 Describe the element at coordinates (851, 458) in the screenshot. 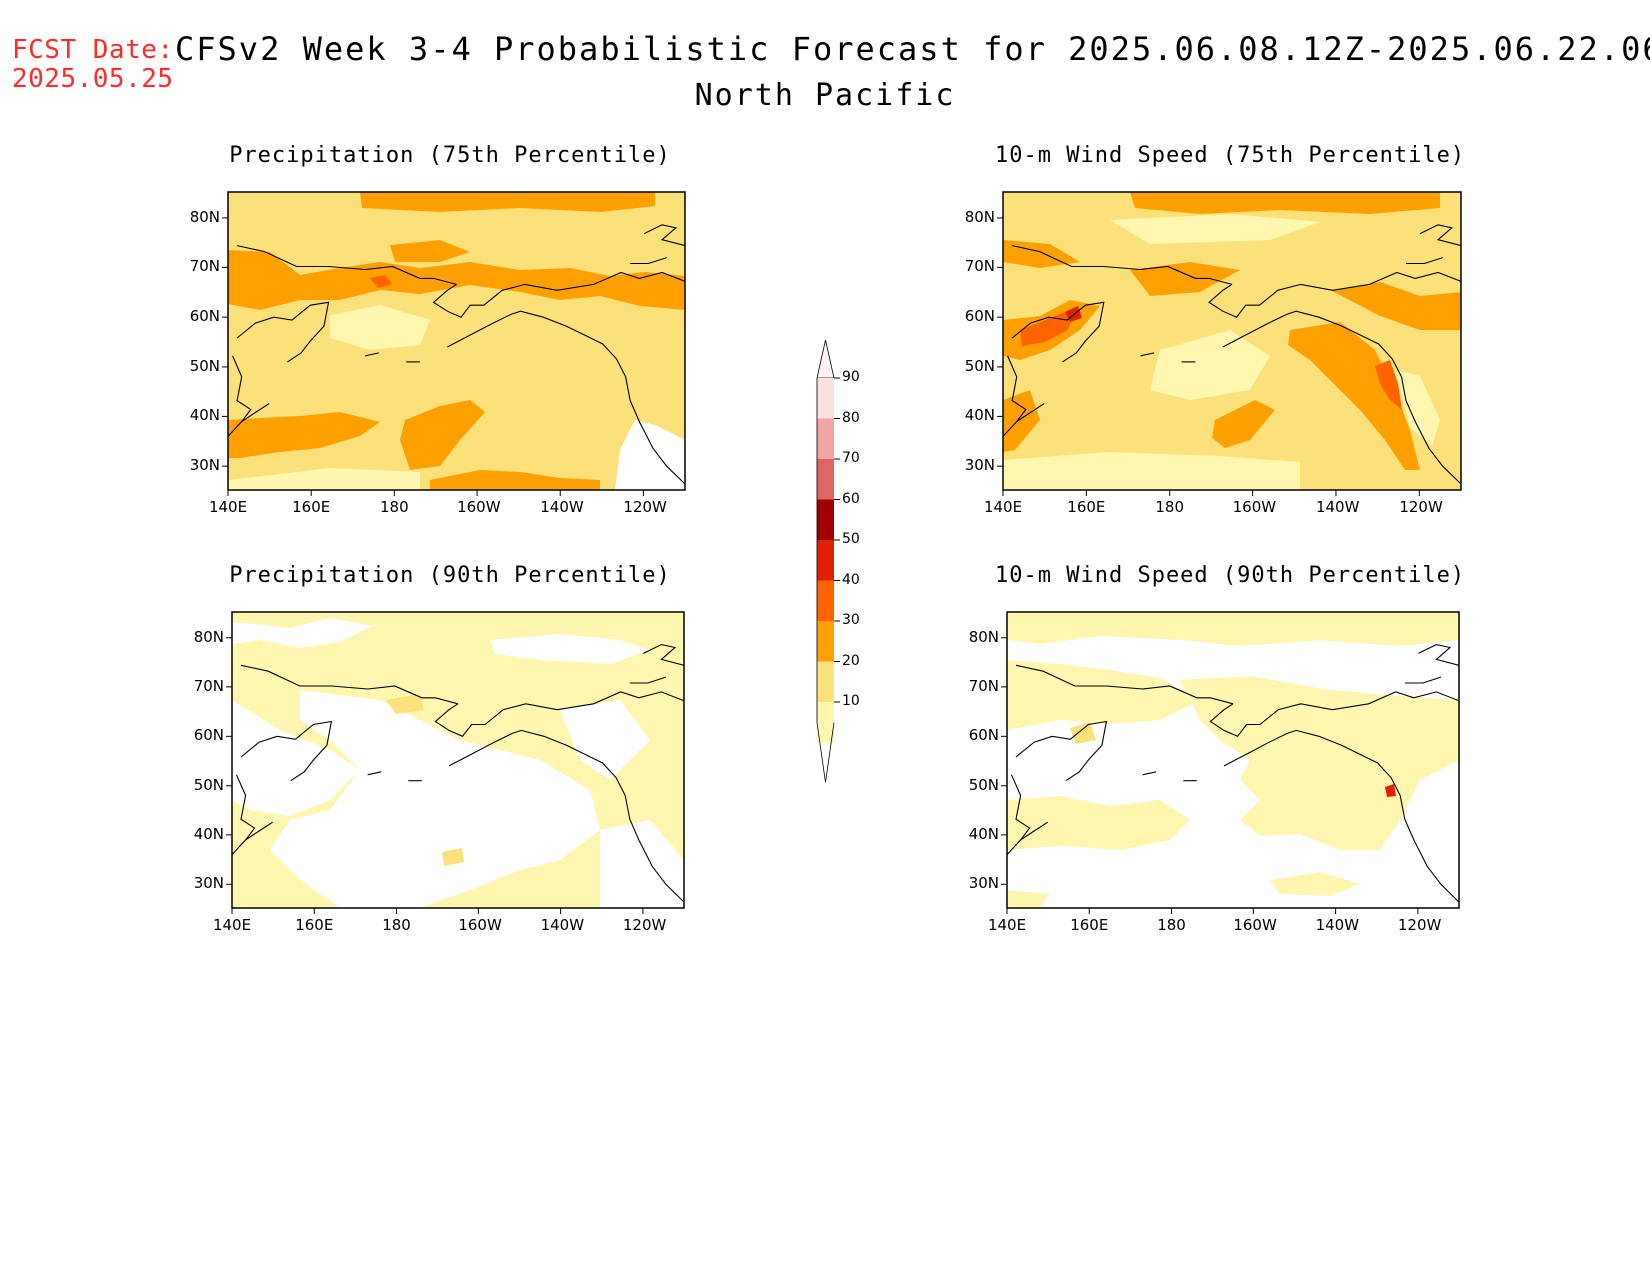

I see `colorbar-label: 70` at that location.